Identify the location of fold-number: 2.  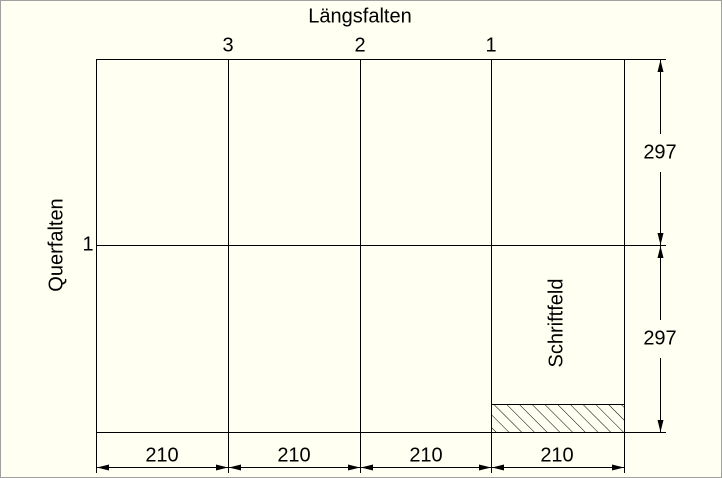
(359, 45).